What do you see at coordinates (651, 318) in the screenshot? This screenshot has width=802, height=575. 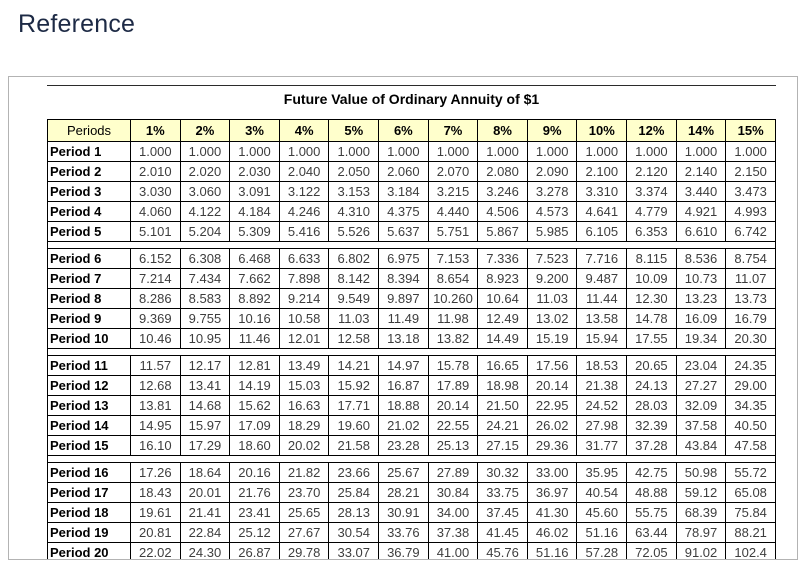 I see `value-cell: 14.78` at bounding box center [651, 318].